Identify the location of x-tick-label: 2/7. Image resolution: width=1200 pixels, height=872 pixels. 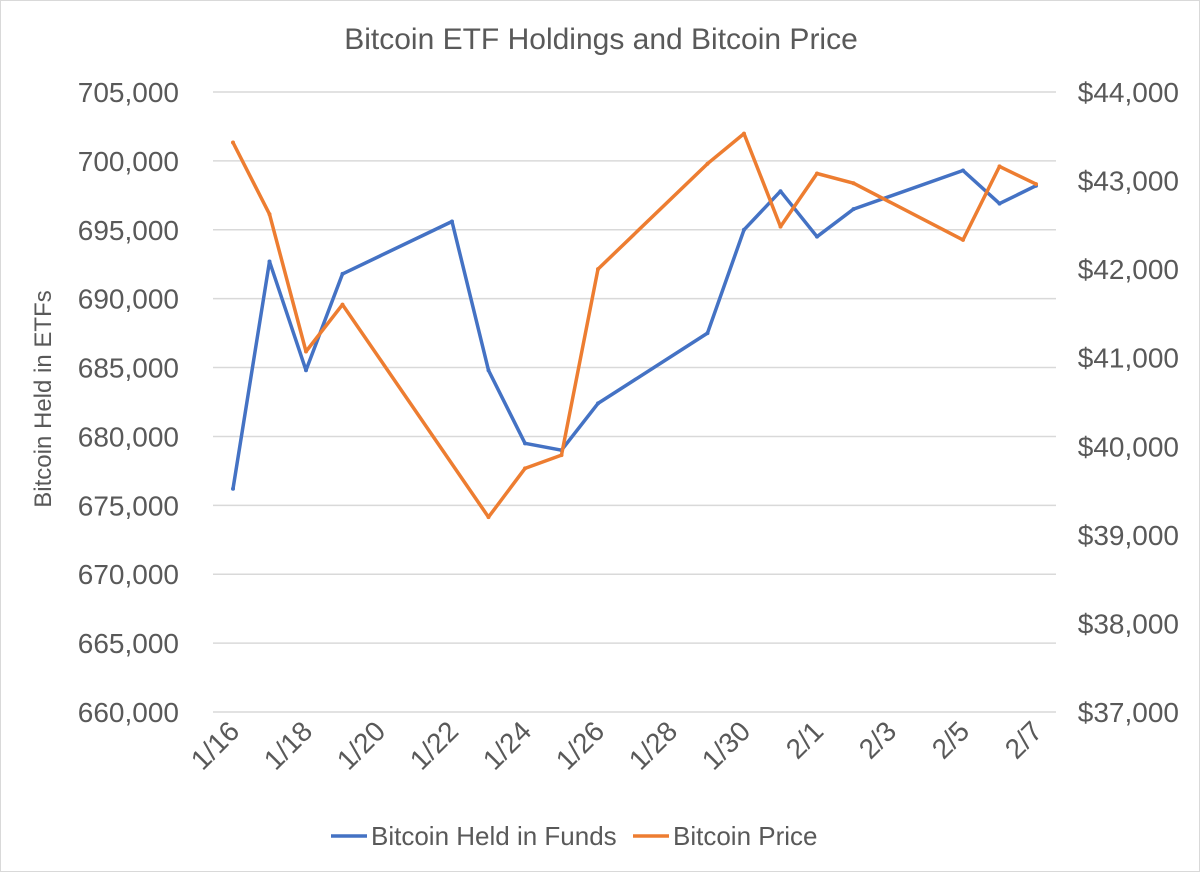
(1023, 739).